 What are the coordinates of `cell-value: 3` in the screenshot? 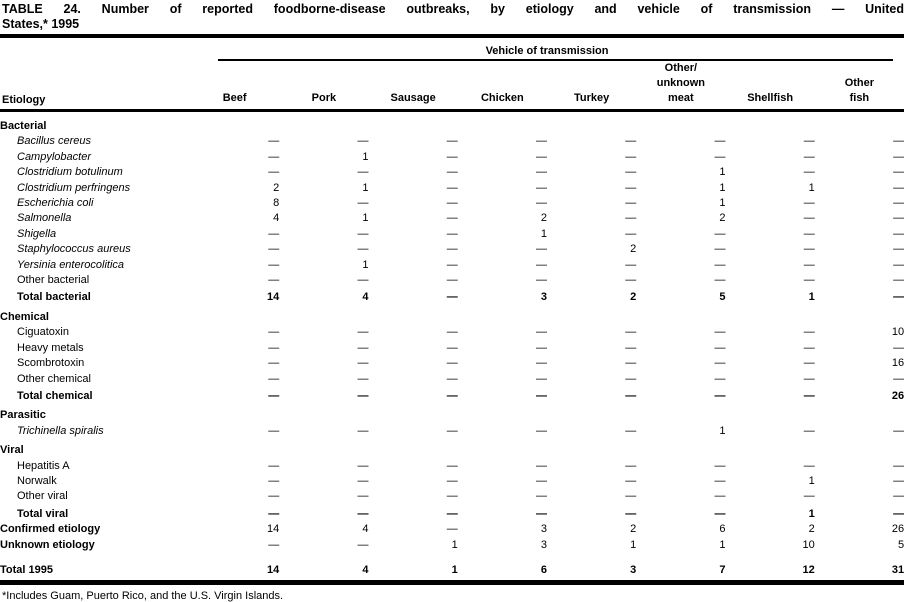 It's located at (543, 544).